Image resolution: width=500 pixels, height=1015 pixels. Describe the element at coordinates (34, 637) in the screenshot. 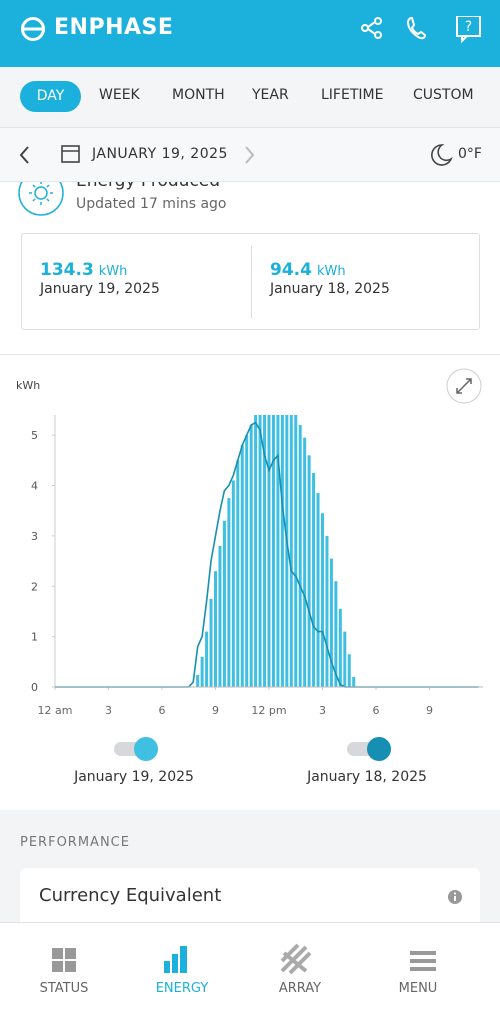

I see `y-tick-label: 1` at that location.